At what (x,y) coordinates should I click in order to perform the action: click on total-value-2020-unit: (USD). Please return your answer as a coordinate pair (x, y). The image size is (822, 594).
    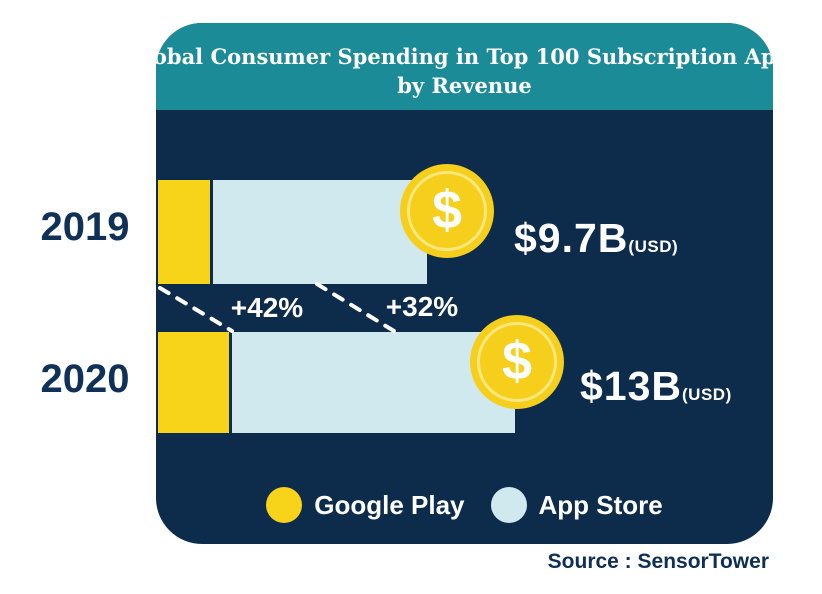
    Looking at the image, I should click on (707, 394).